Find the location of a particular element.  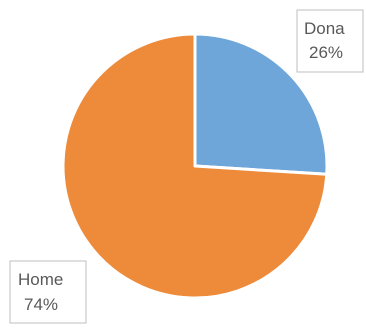

data-label-home-value: 74% is located at coordinates (41, 304).